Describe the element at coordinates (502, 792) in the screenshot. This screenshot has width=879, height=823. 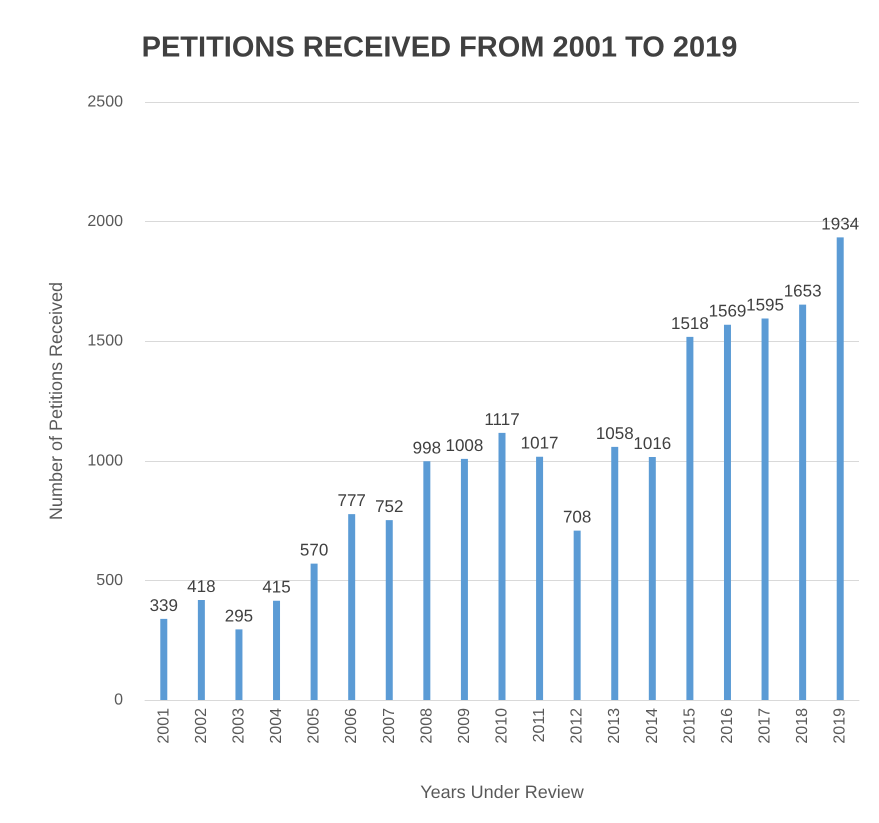
I see `x-axis-title: Years Under Review` at that location.